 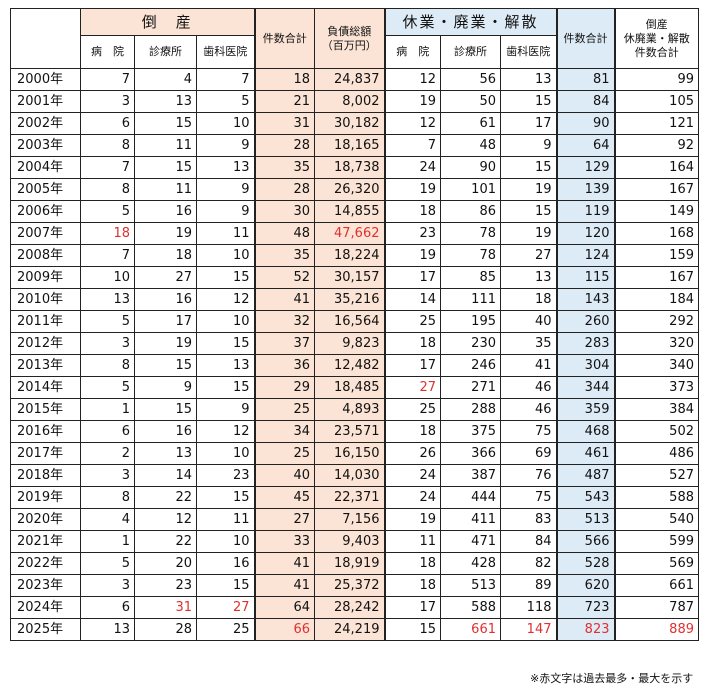 What do you see at coordinates (284, 255) in the screenshot?
I see `bk-total-cell: 35` at bounding box center [284, 255].